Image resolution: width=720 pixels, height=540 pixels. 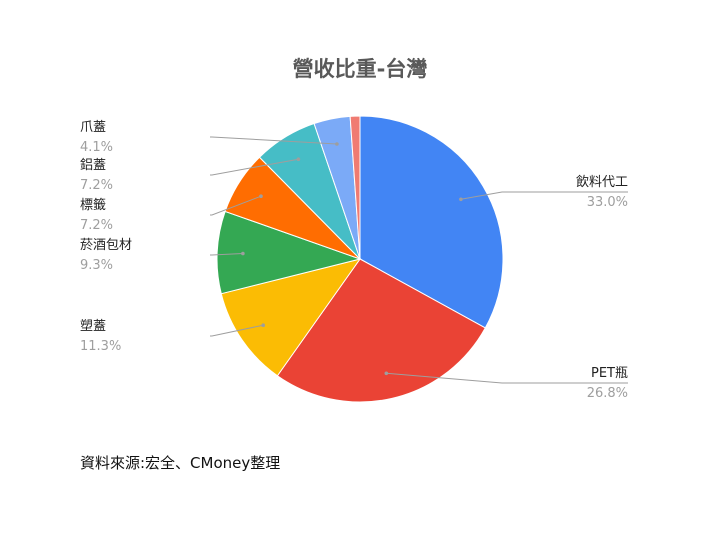 What do you see at coordinates (609, 373) in the screenshot?
I see `slice-label-2: PET瓶` at bounding box center [609, 373].